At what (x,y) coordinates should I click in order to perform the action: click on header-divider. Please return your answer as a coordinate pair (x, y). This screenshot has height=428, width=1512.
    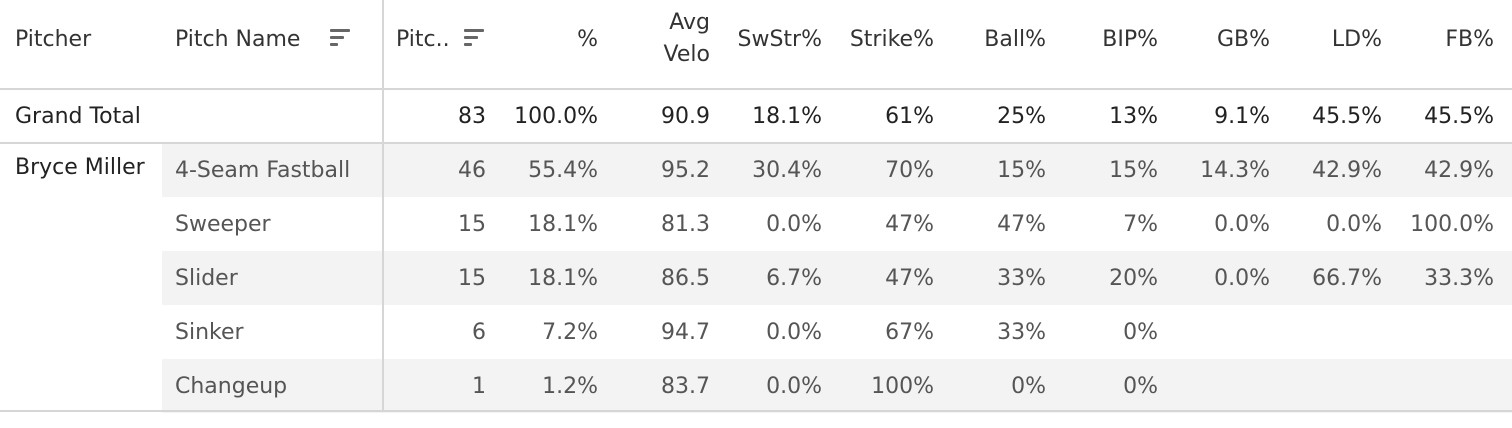
    Looking at the image, I should click on (756, 89).